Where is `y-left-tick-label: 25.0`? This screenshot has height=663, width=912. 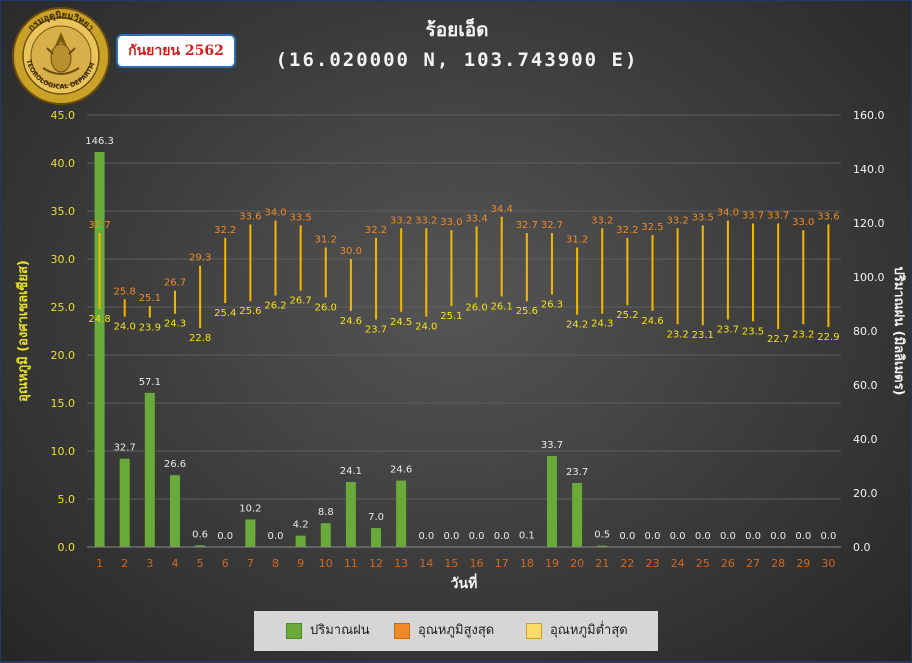 y-left-tick-label: 25.0 is located at coordinates (63, 307).